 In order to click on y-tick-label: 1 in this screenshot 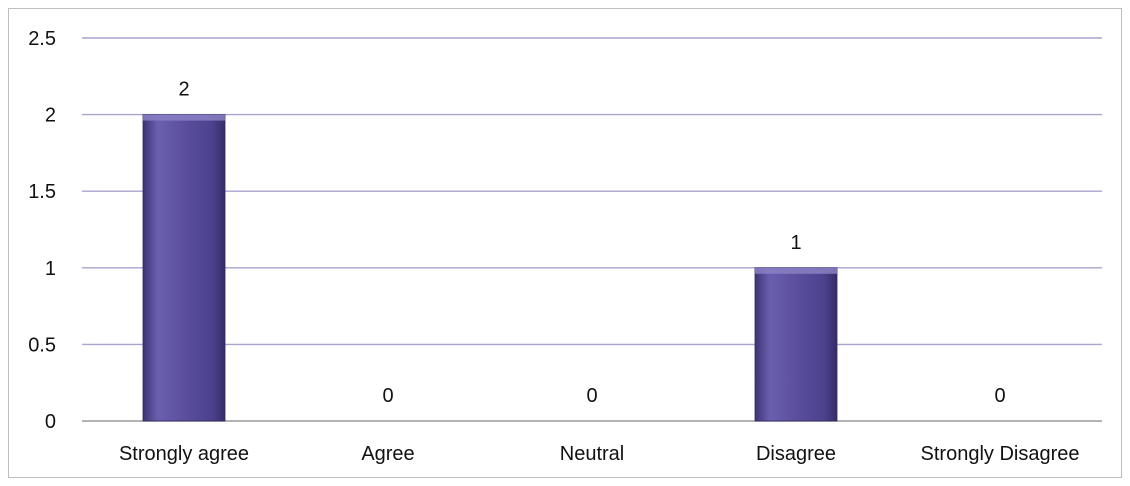, I will do `click(50, 269)`.